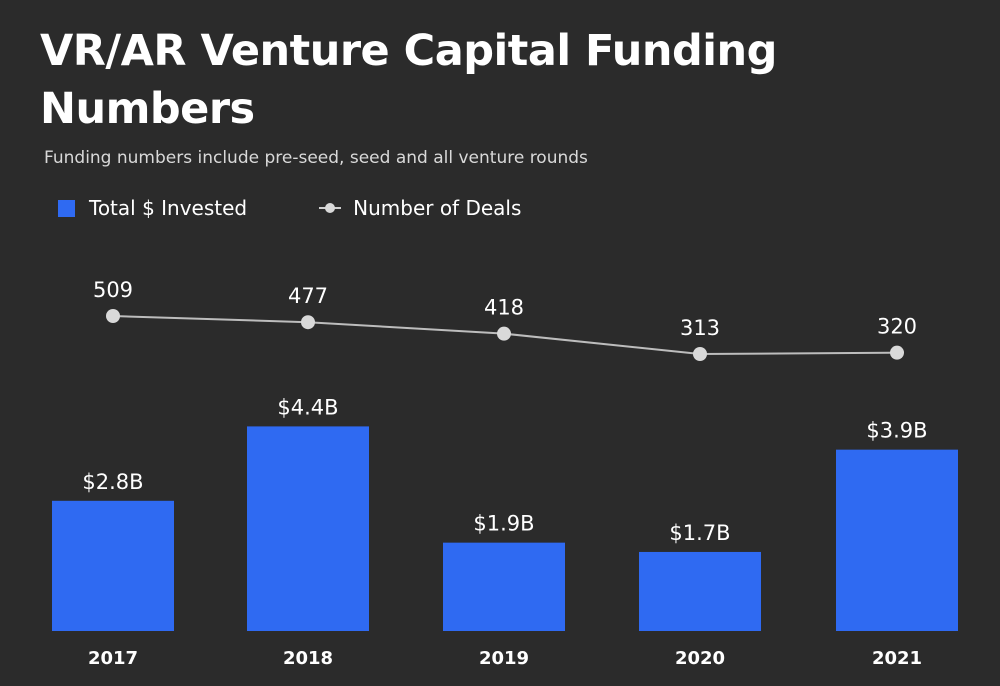 This screenshot has width=1000, height=686. Describe the element at coordinates (307, 407) in the screenshot. I see `bar-value-label-2018: $4.4B` at that location.